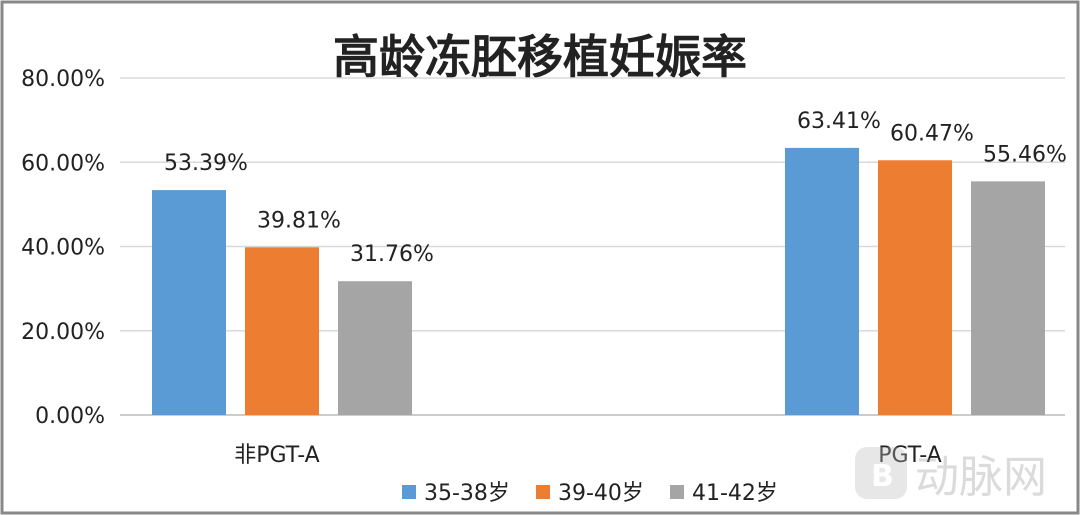  Describe the element at coordinates (63, 248) in the screenshot. I see `y-tick-label: 40.00%` at that location.